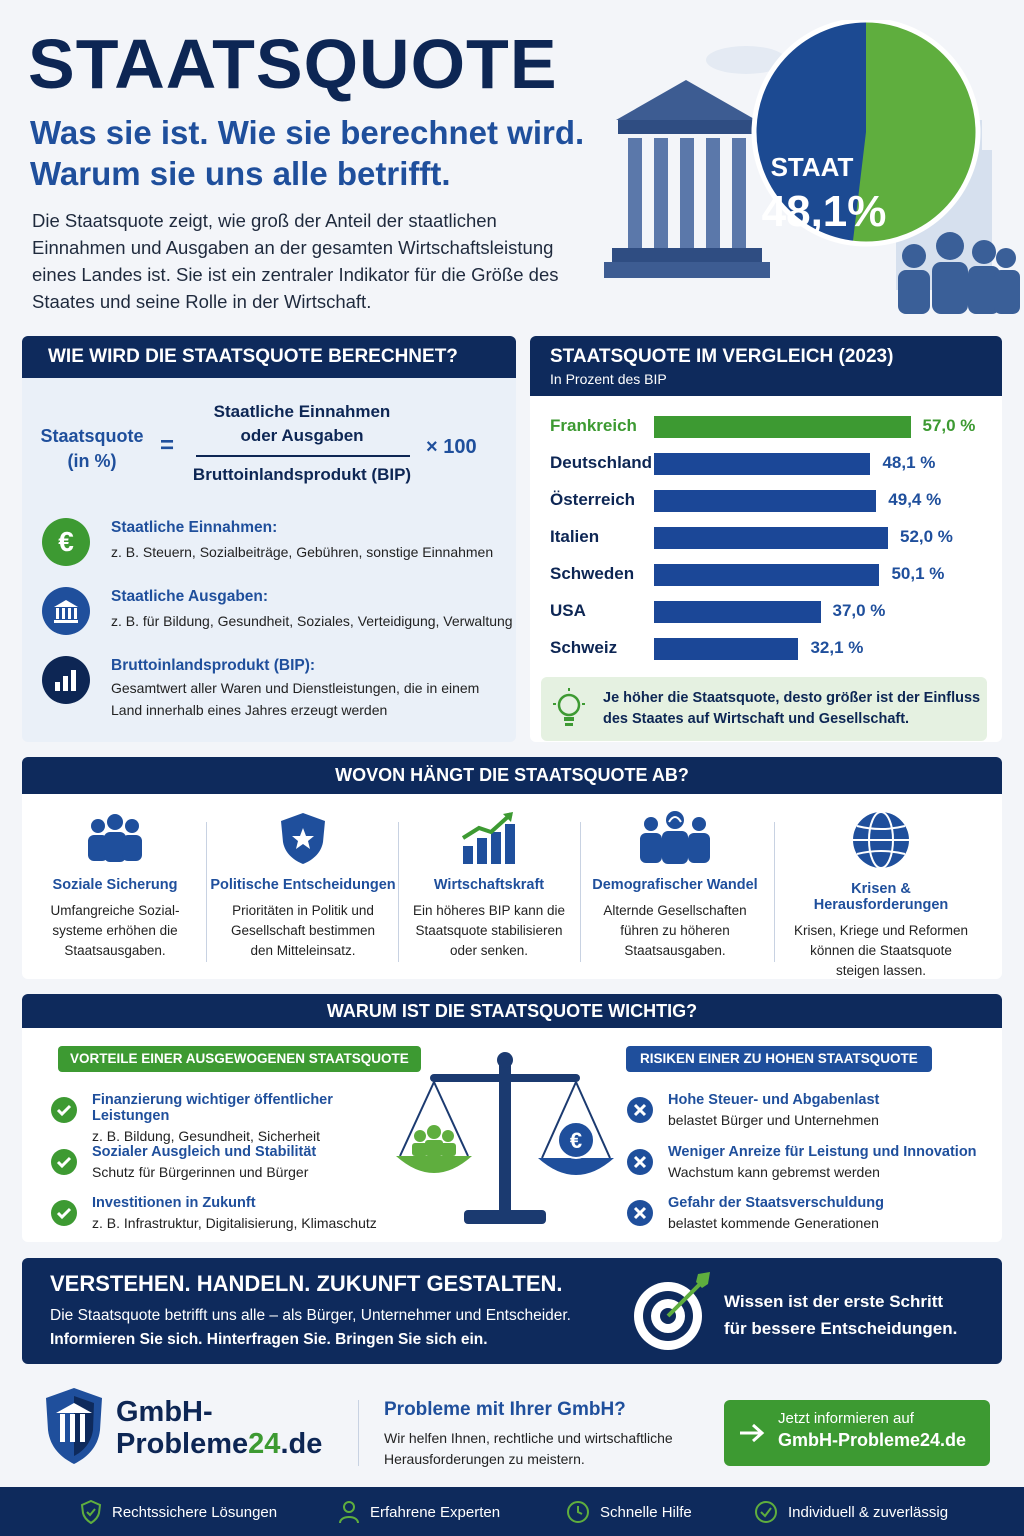  I want to click on factor-text-line: steigen lassen., so click(881, 970).